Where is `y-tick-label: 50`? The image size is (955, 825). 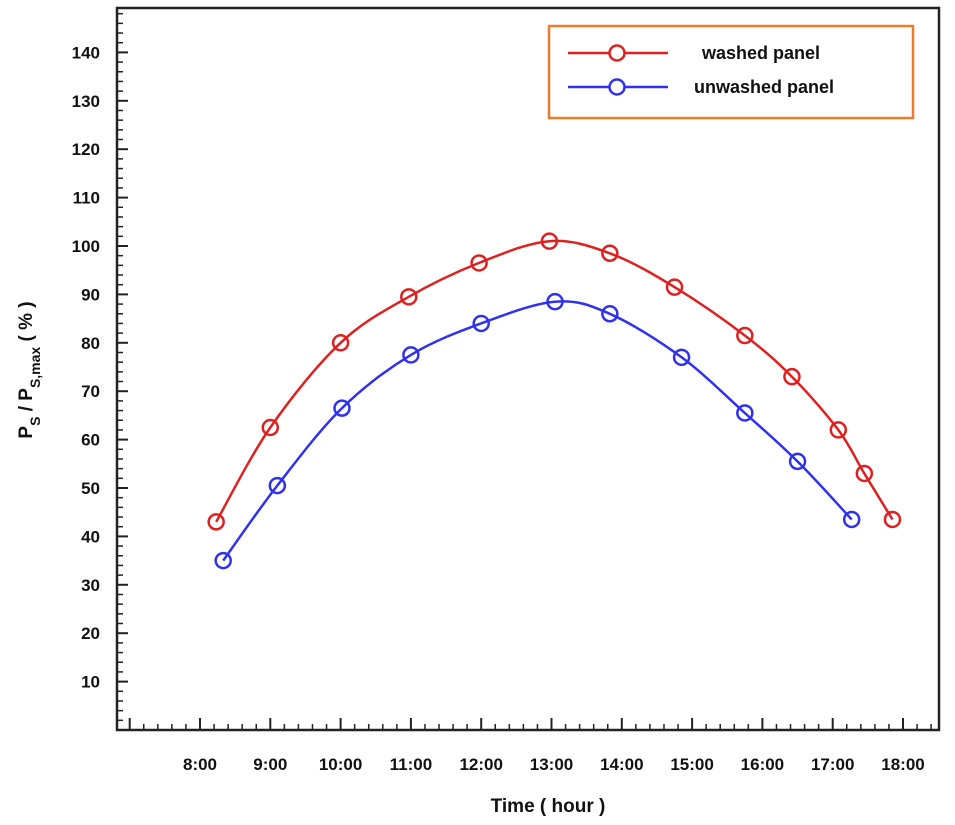
y-tick-label: 50 is located at coordinates (90, 488).